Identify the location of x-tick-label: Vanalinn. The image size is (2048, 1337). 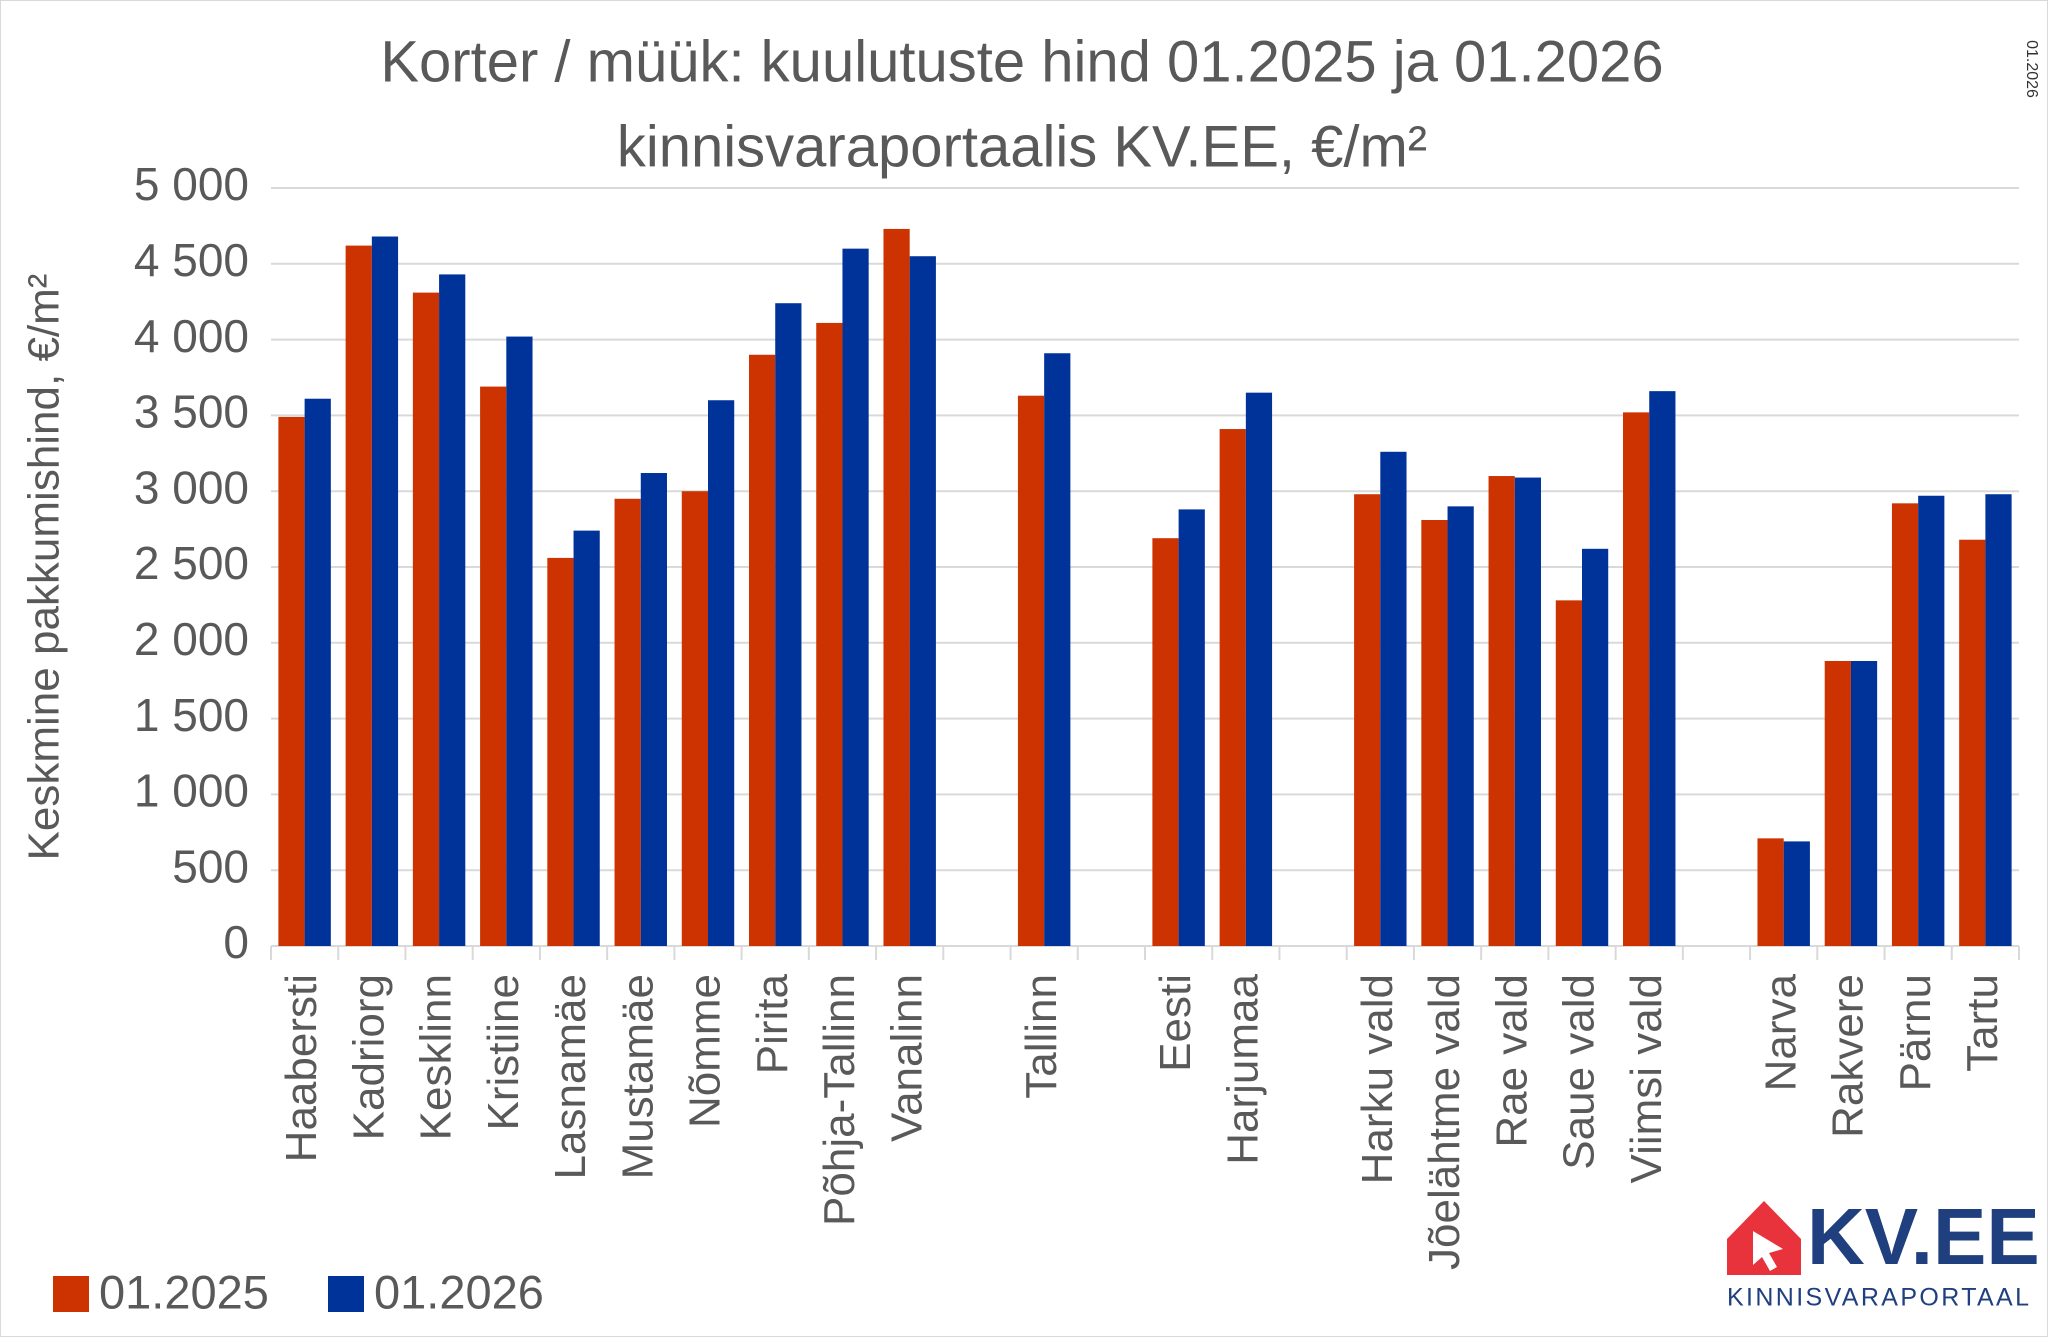
(906, 1058).